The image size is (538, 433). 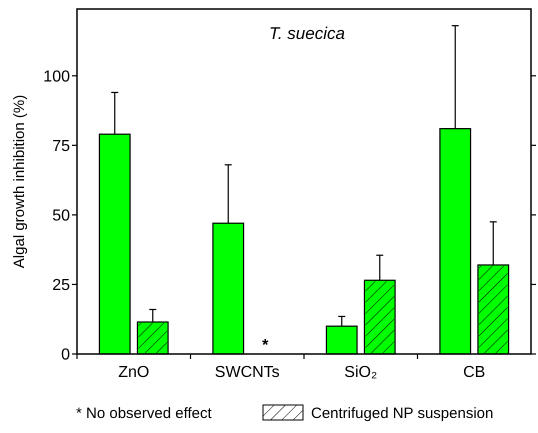 What do you see at coordinates (474, 372) in the screenshot?
I see `x-tick-label: CB` at bounding box center [474, 372].